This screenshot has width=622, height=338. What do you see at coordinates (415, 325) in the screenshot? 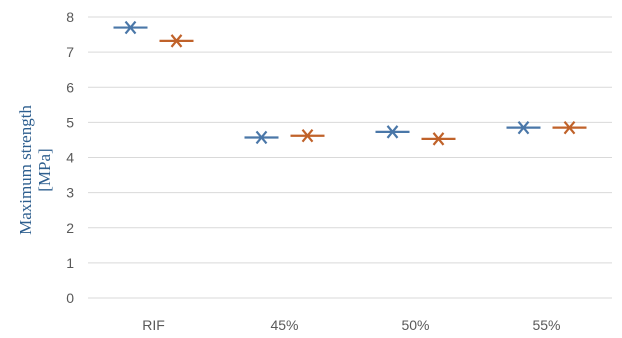
I see `x-tick-label-2: 50%` at bounding box center [415, 325].